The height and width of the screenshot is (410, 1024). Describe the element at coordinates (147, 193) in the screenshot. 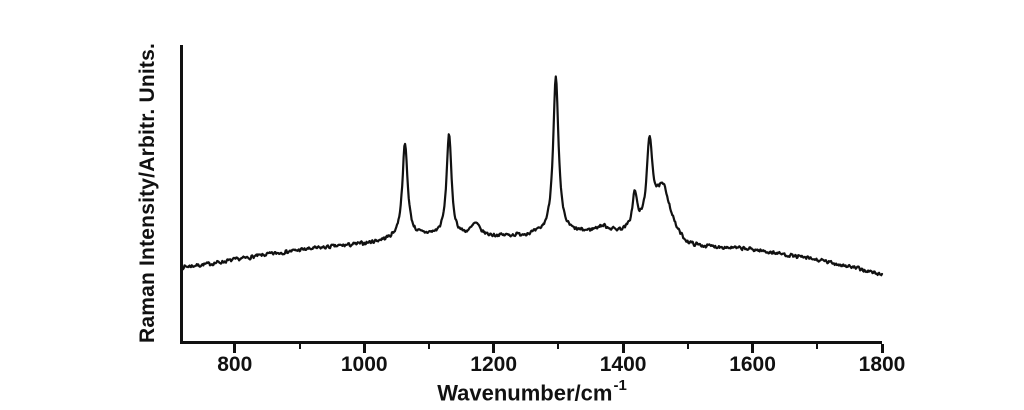

I see `y-axis-title: Raman Intensity/Arbitr. Units.` at that location.